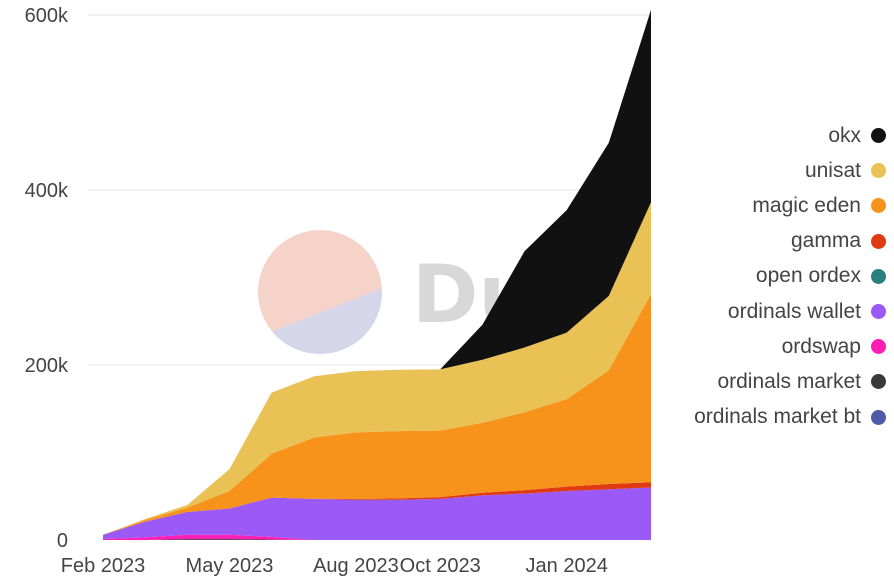  Describe the element at coordinates (356, 566) in the screenshot. I see `x-tick-label: Aug 2023` at that location.